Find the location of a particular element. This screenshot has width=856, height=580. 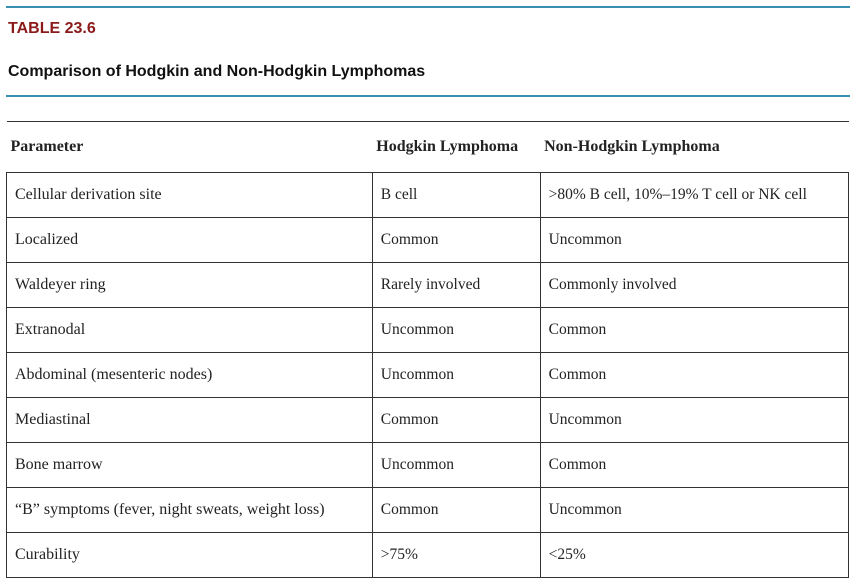

table-cell: Mediastinal is located at coordinates (189, 420).